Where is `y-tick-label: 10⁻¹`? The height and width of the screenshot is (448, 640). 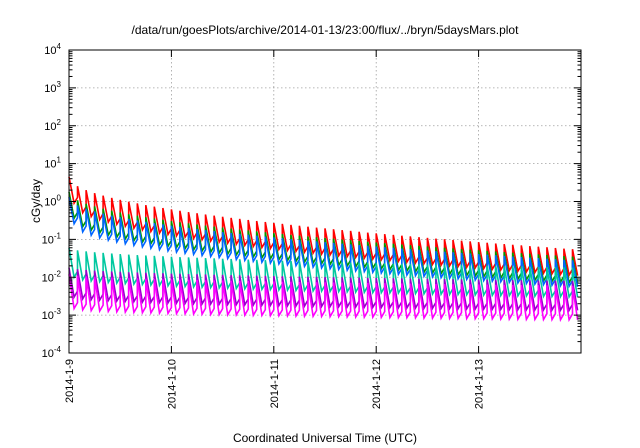 y-tick-label: 10⁻¹ is located at coordinates (52, 238).